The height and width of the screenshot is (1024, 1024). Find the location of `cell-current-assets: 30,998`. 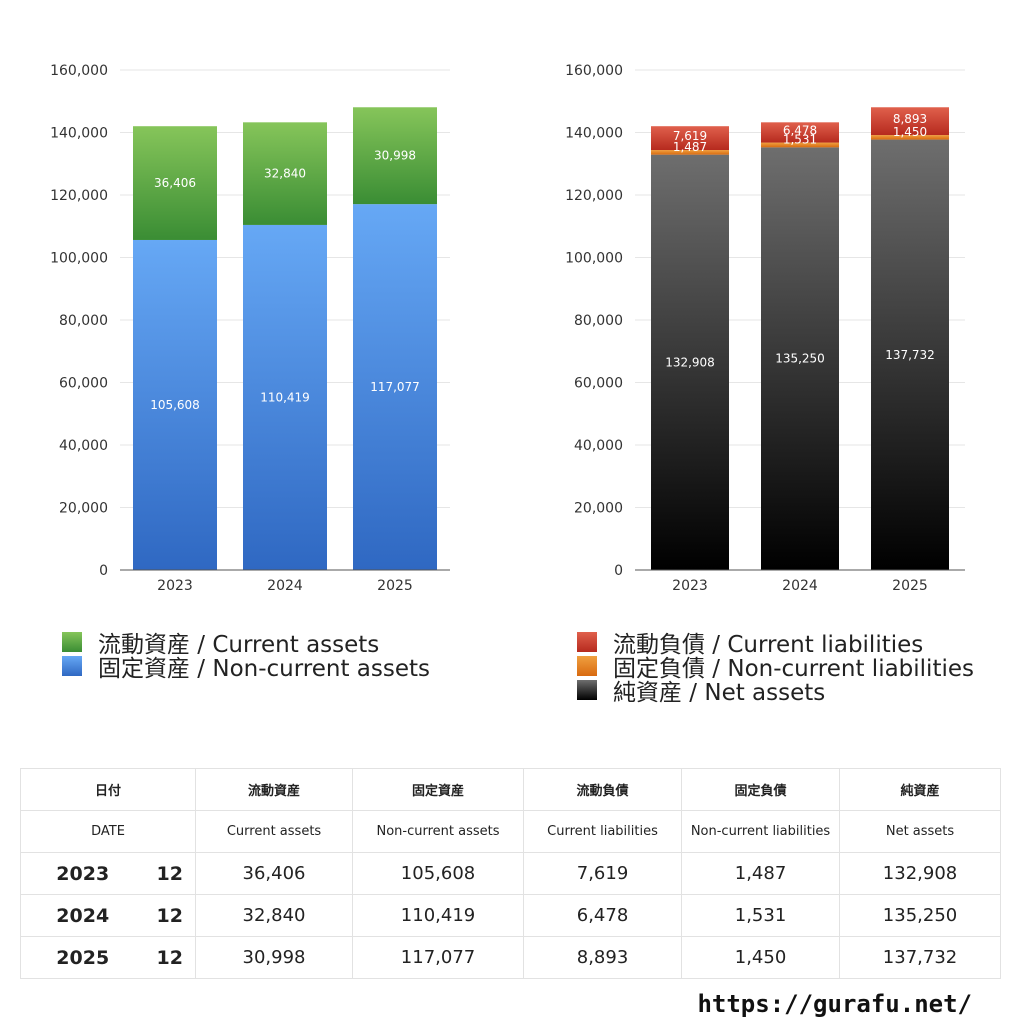

cell-current-assets: 30,998 is located at coordinates (274, 957).